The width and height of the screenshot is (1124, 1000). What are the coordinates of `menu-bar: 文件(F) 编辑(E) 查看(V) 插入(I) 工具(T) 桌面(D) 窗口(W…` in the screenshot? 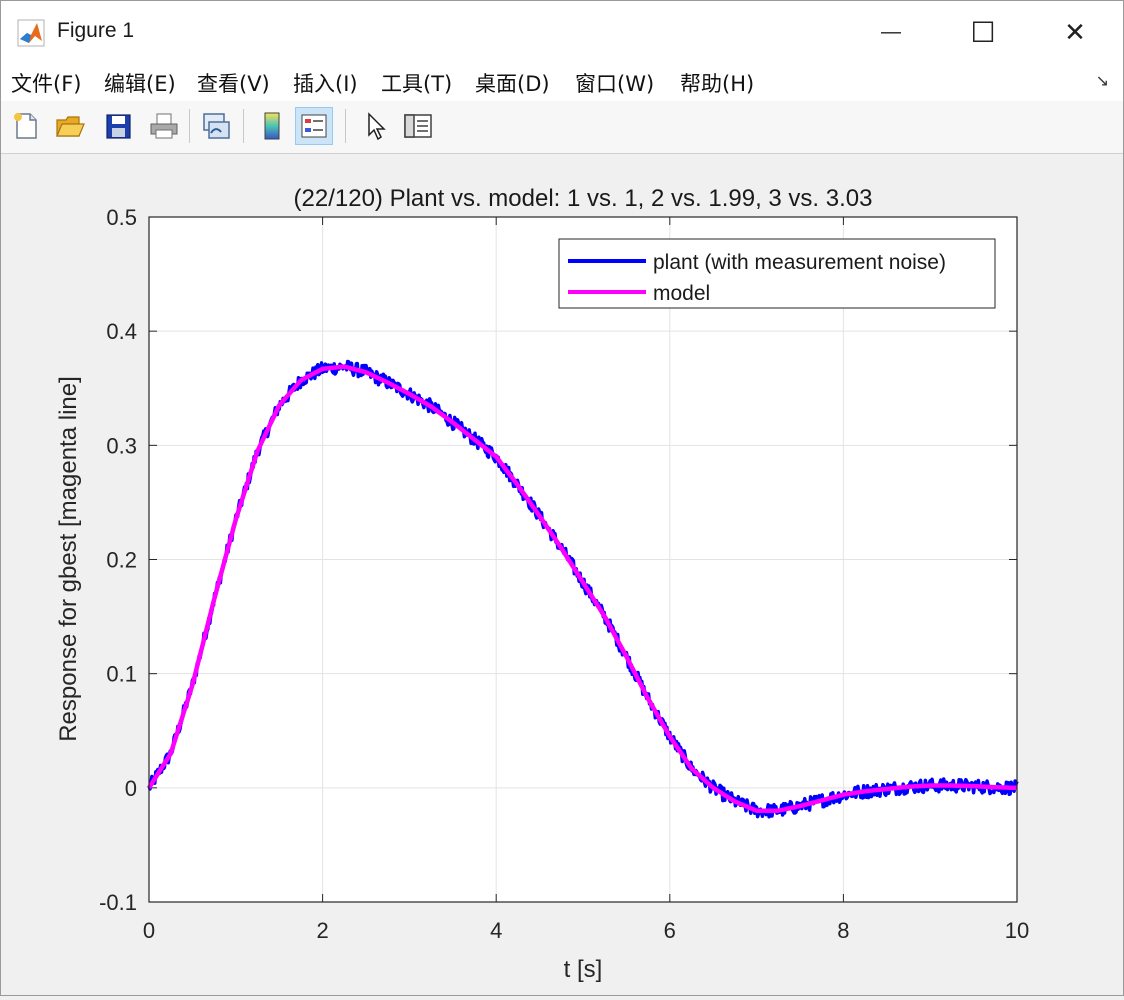 It's located at (562, 82).